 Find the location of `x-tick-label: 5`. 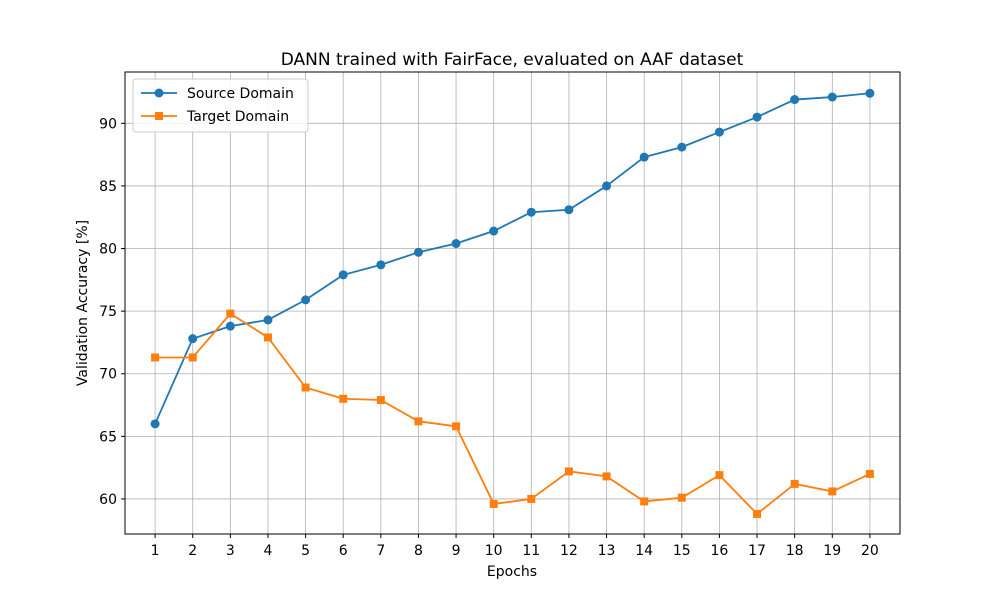

x-tick-label: 5 is located at coordinates (305, 551).